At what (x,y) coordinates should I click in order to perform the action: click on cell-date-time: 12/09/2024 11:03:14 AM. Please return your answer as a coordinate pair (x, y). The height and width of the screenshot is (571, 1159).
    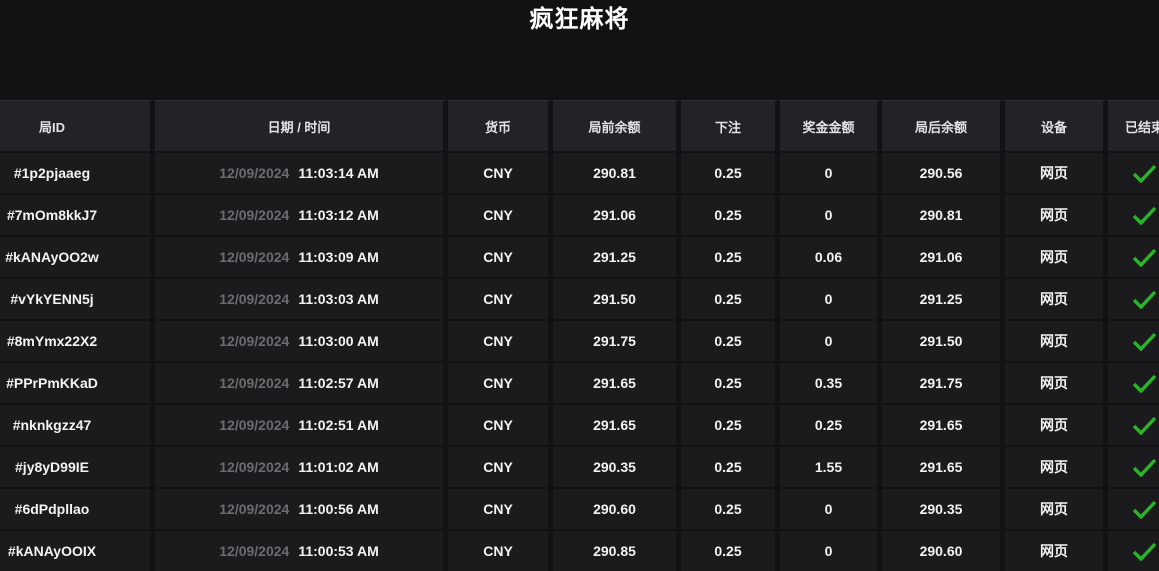
    Looking at the image, I should click on (301, 174).